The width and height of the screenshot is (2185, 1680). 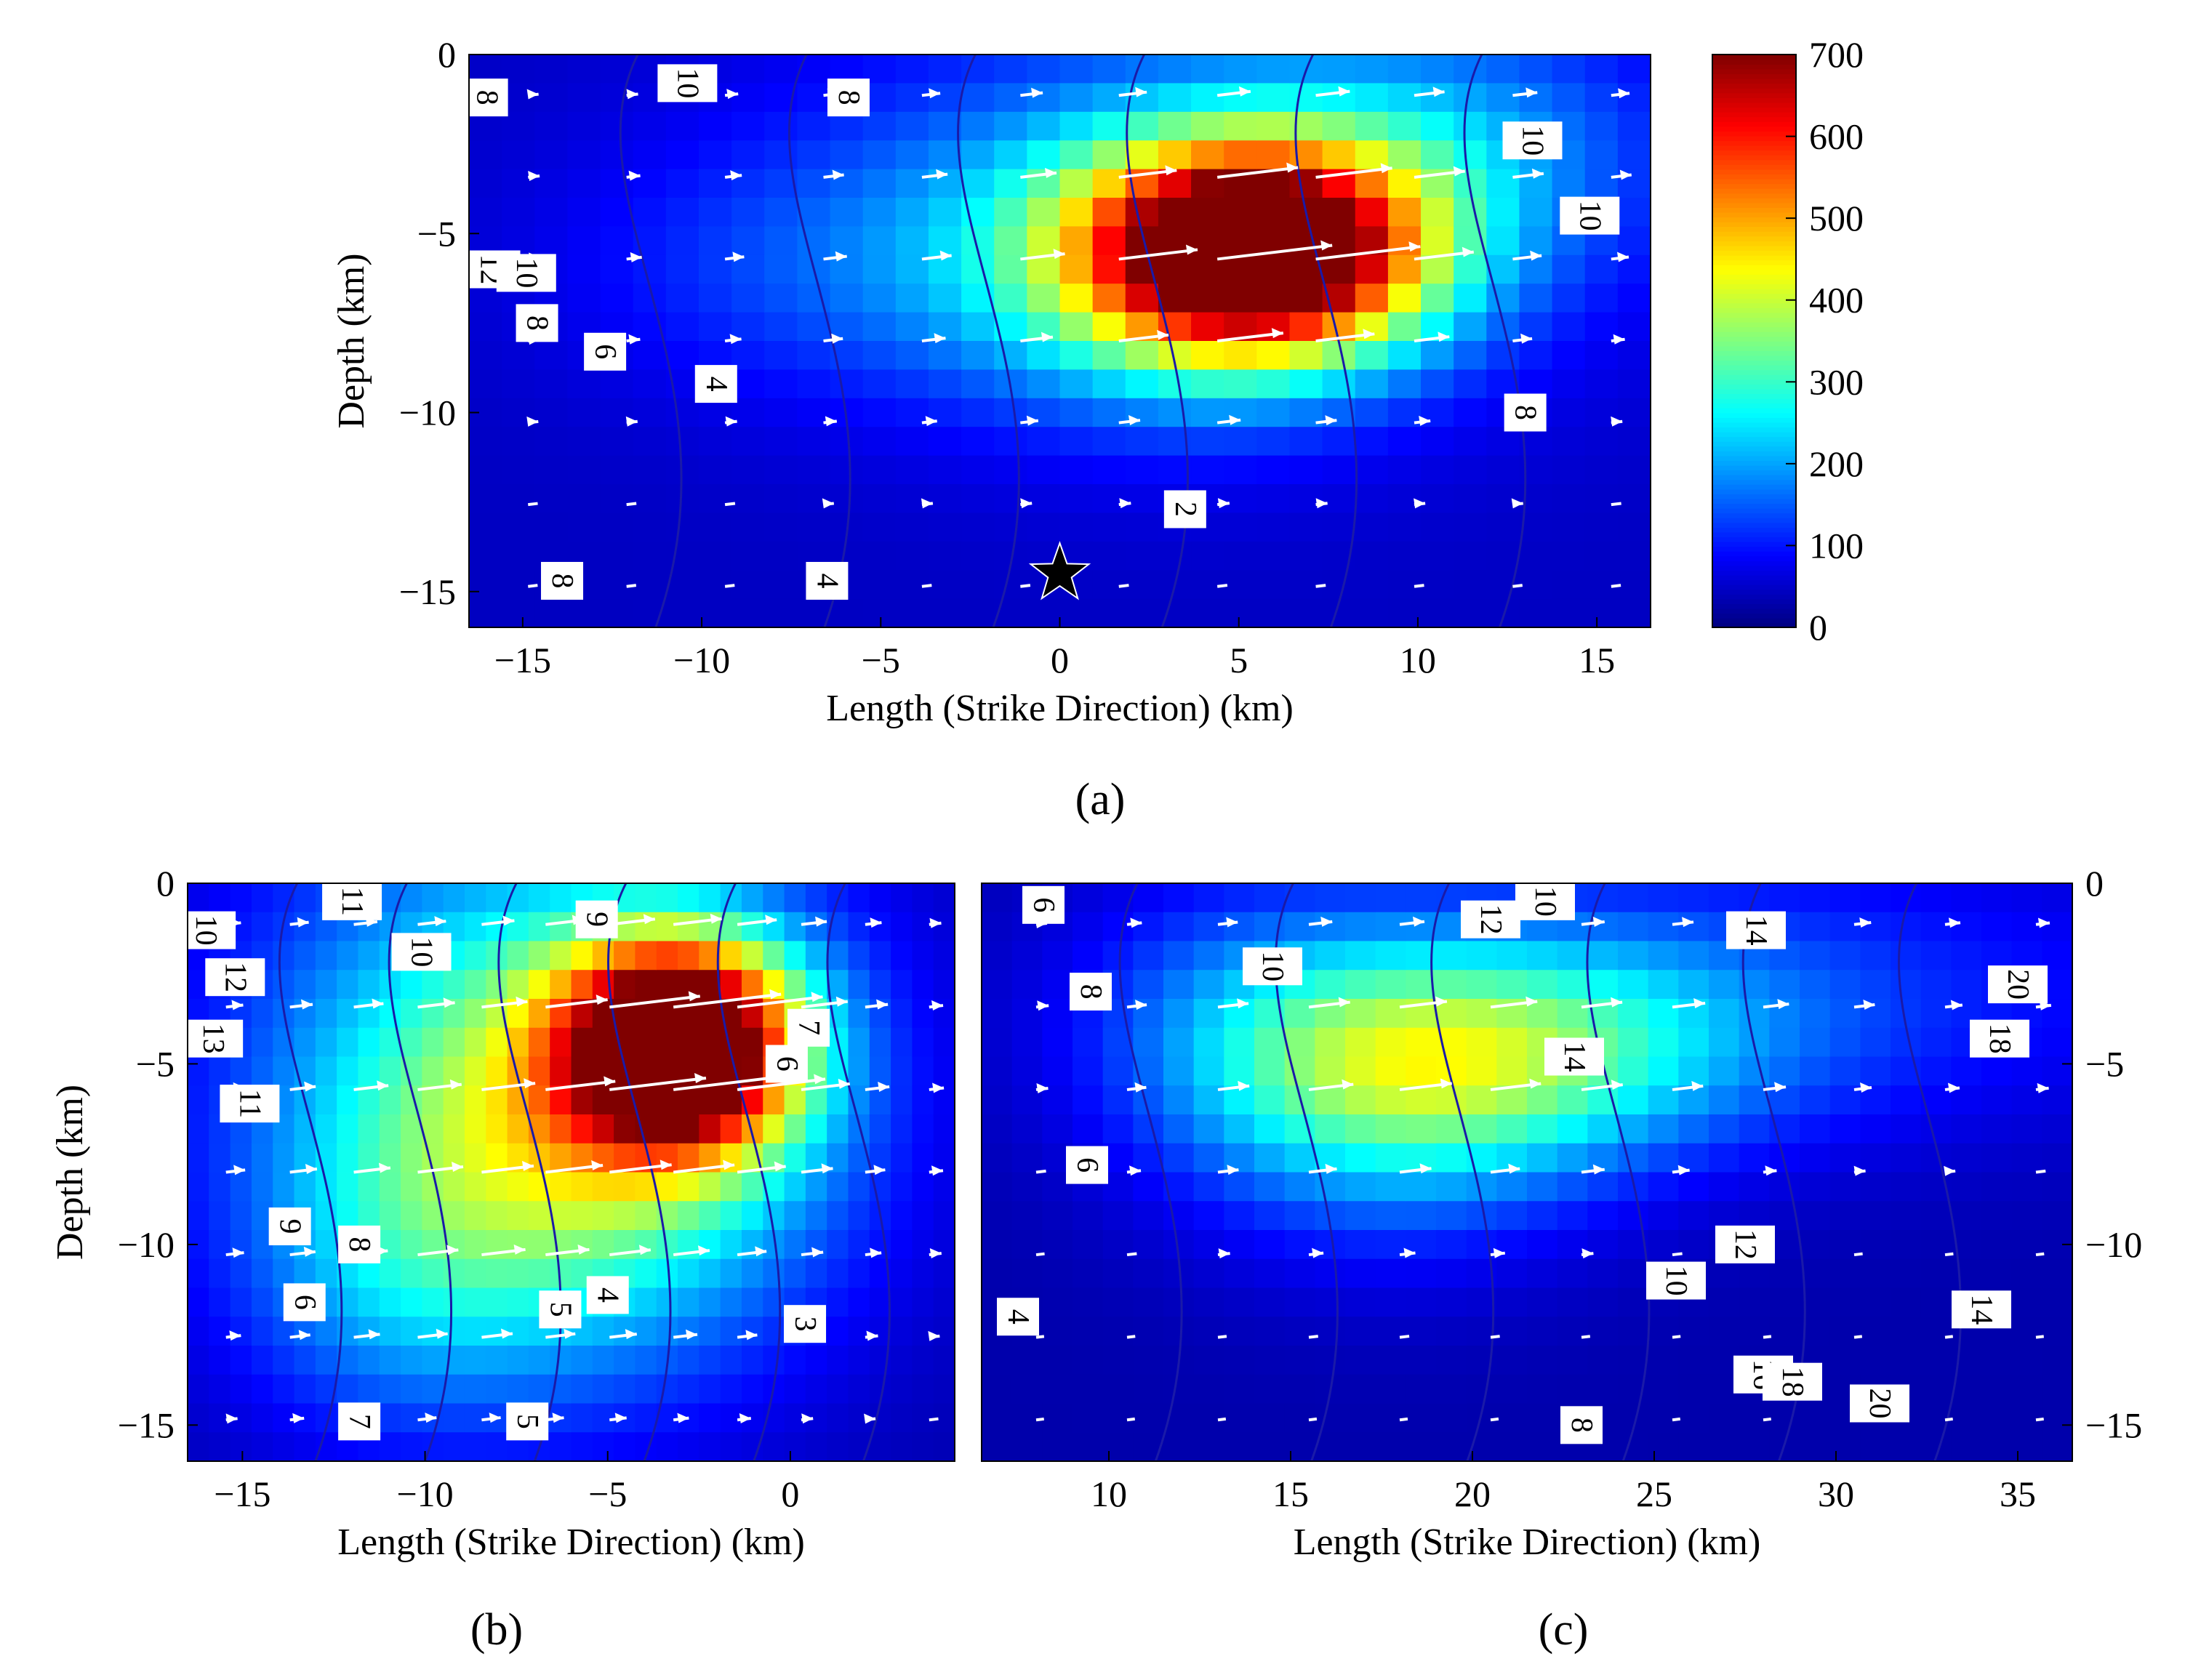 What do you see at coordinates (146, 1244) in the screenshot?
I see `y-tick-label: −10` at bounding box center [146, 1244].